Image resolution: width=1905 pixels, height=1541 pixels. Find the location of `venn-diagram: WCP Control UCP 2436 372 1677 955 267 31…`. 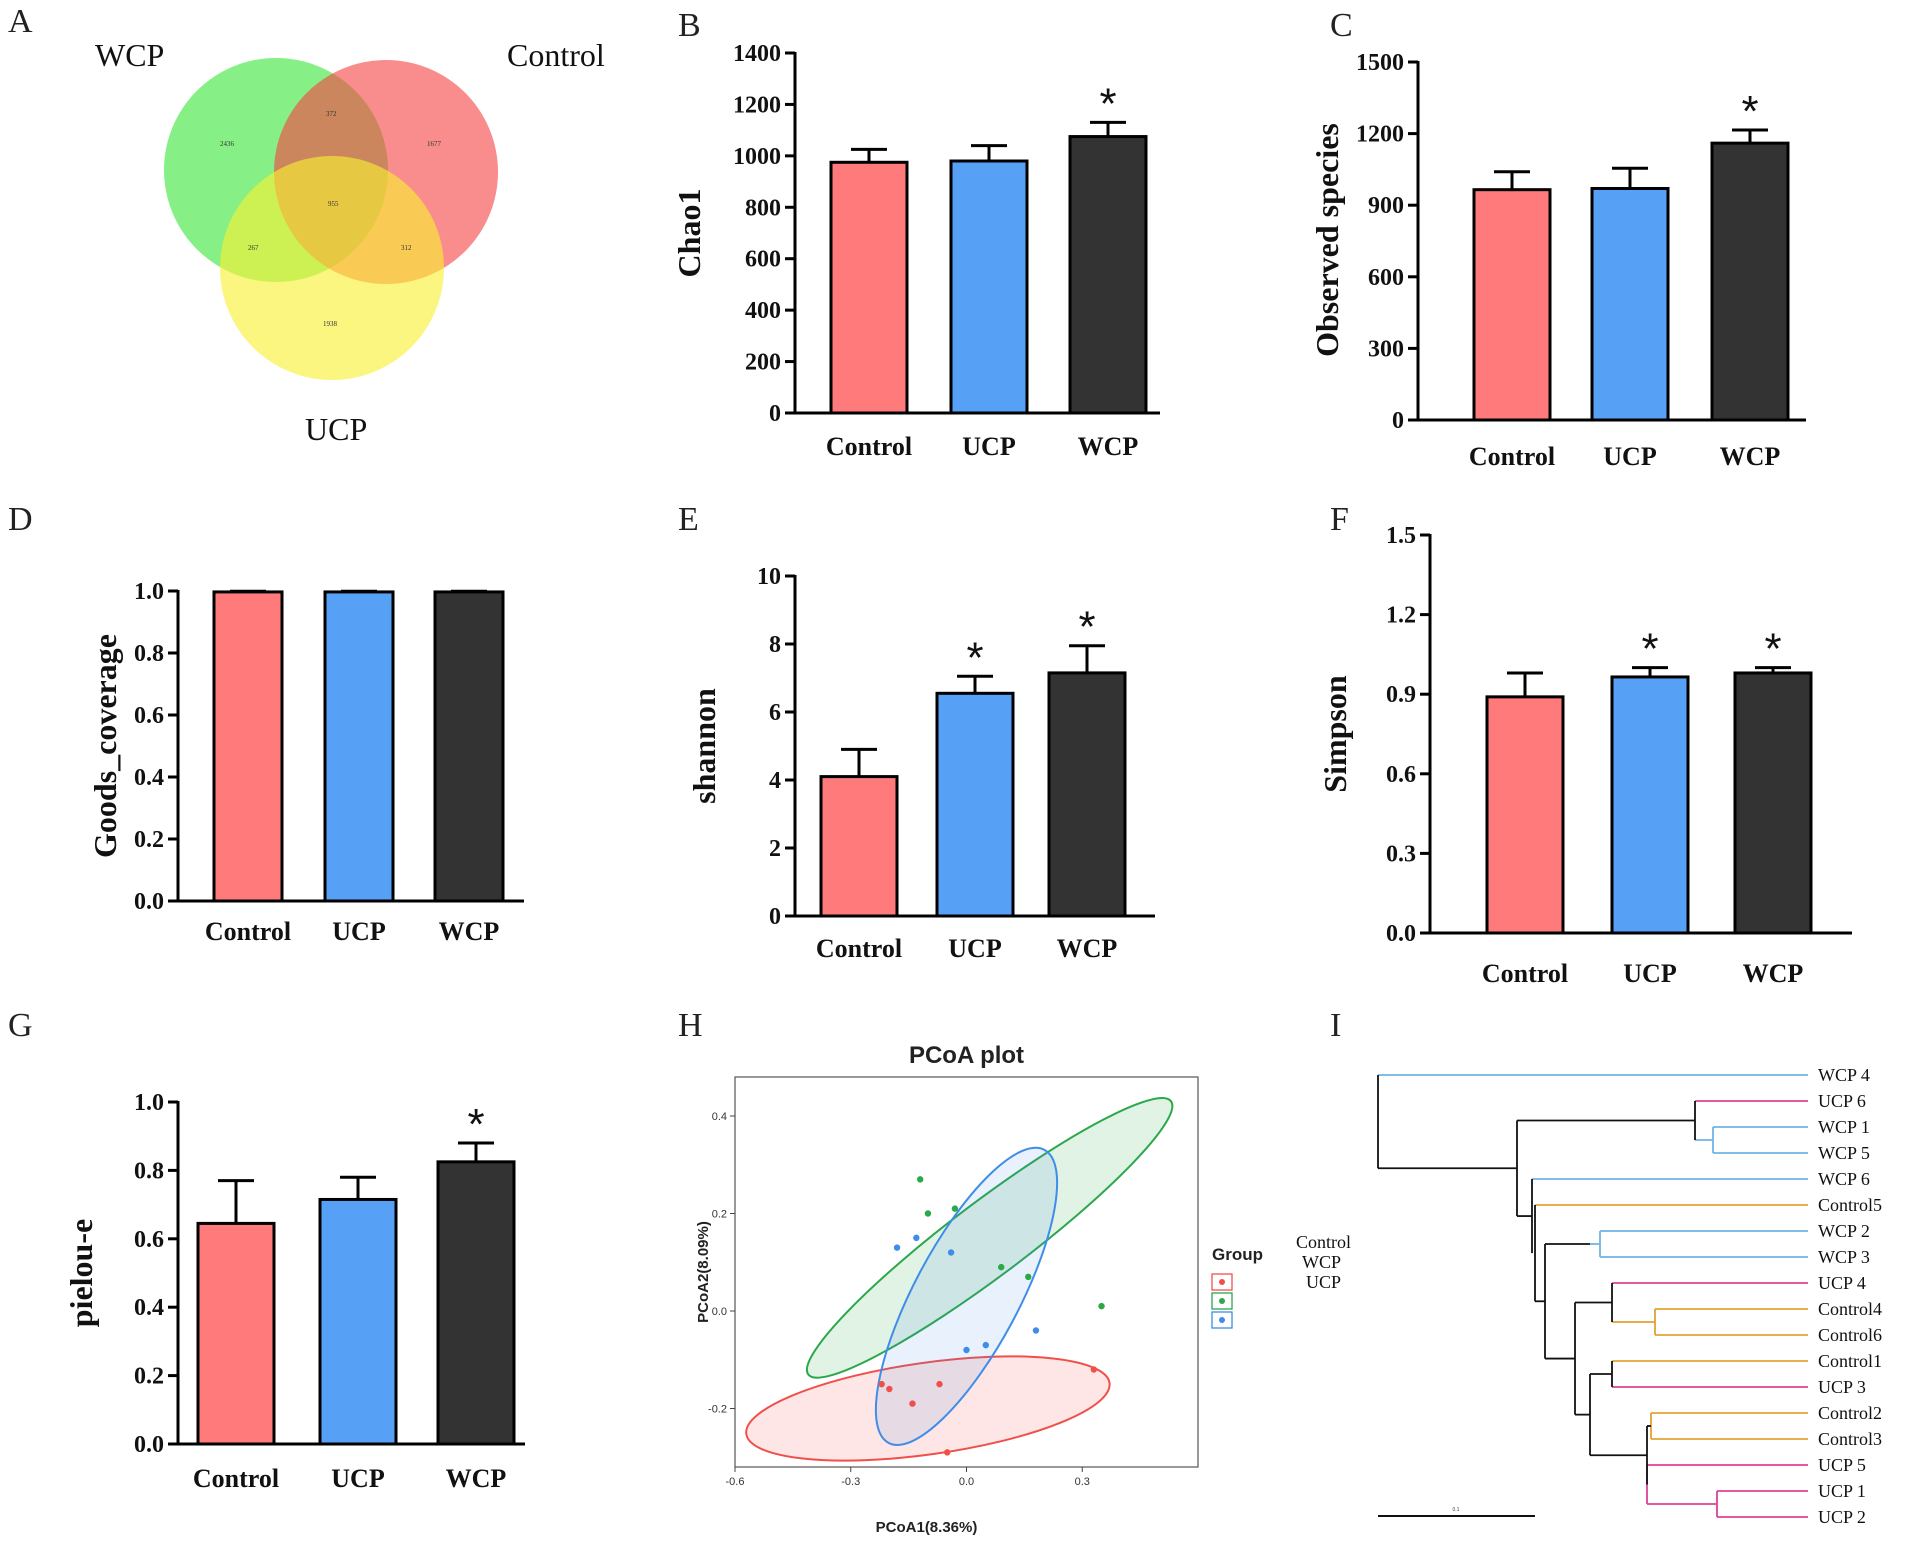

venn-diagram: WCP Control UCP 2436 372 1677 955 267 31… is located at coordinates (350, 242).